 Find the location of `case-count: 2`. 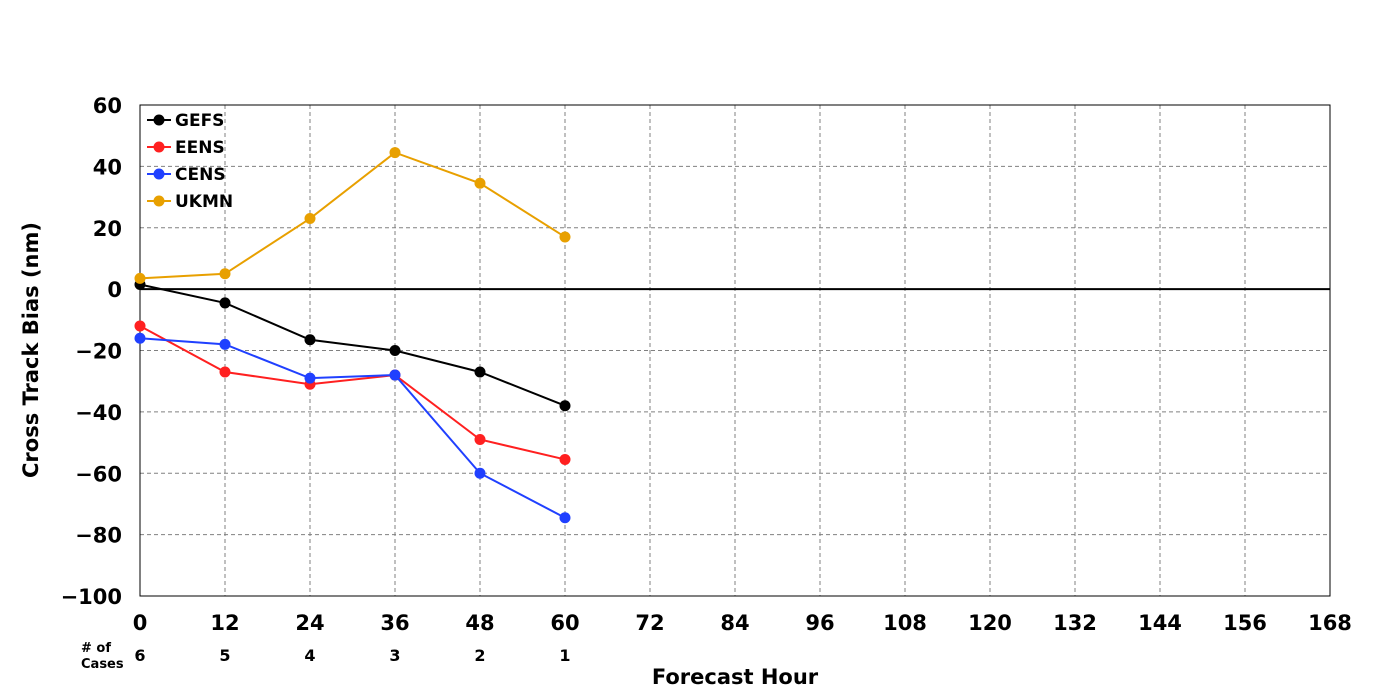

case-count: 2 is located at coordinates (479, 655).